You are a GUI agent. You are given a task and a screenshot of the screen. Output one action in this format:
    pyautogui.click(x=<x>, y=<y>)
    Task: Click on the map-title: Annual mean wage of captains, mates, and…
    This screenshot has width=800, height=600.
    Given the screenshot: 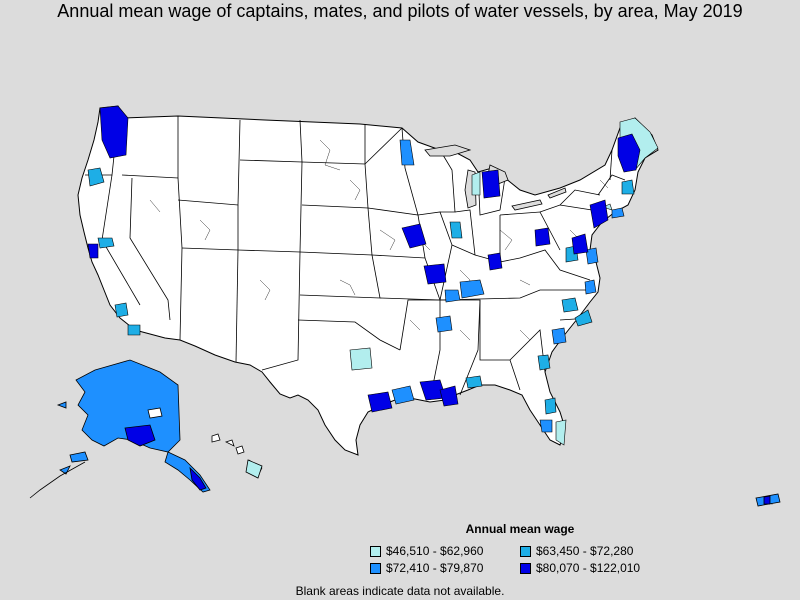 What is the action you would take?
    pyautogui.click(x=400, y=11)
    